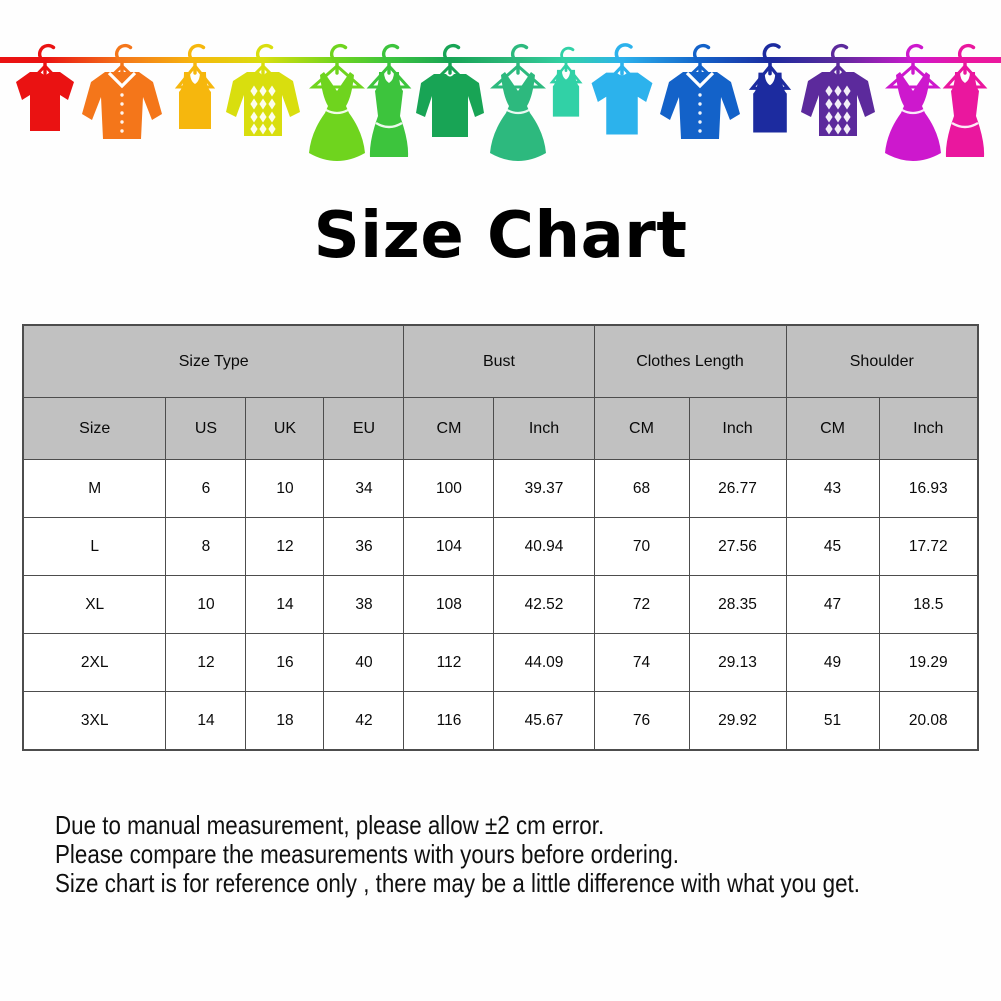  I want to click on measurement-cell: 36, so click(364, 546).